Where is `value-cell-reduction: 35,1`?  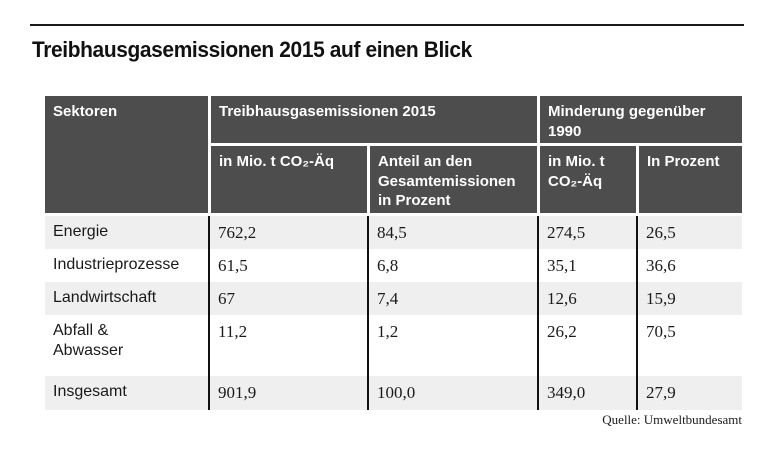 value-cell-reduction: 35,1 is located at coordinates (586, 265).